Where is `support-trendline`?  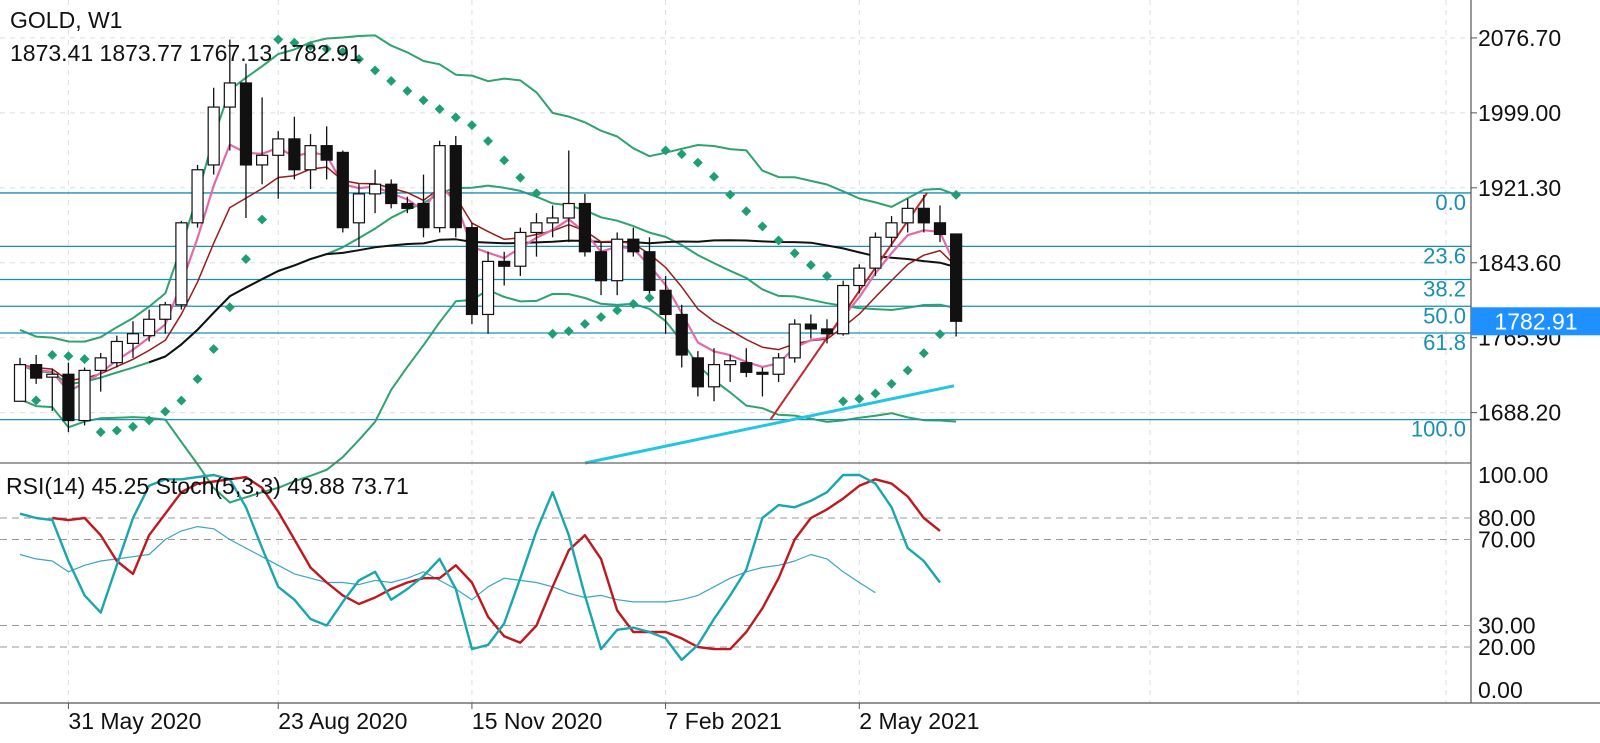
support-trendline is located at coordinates (769, 424).